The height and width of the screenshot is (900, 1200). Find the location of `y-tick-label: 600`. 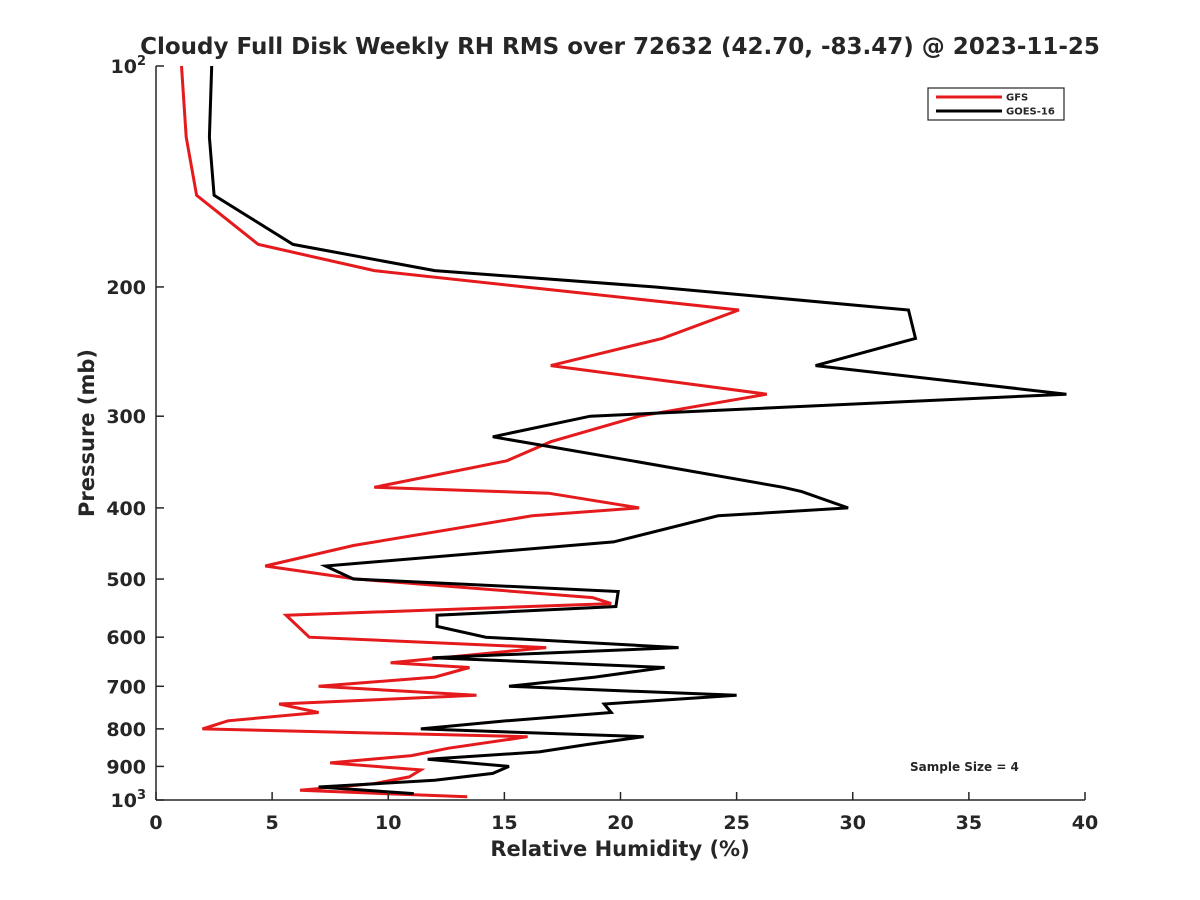

y-tick-label: 600 is located at coordinates (126, 638).